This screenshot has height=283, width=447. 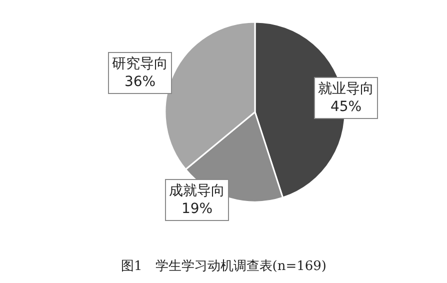 What do you see at coordinates (346, 107) in the screenshot?
I see `data-label: 45%` at bounding box center [346, 107].